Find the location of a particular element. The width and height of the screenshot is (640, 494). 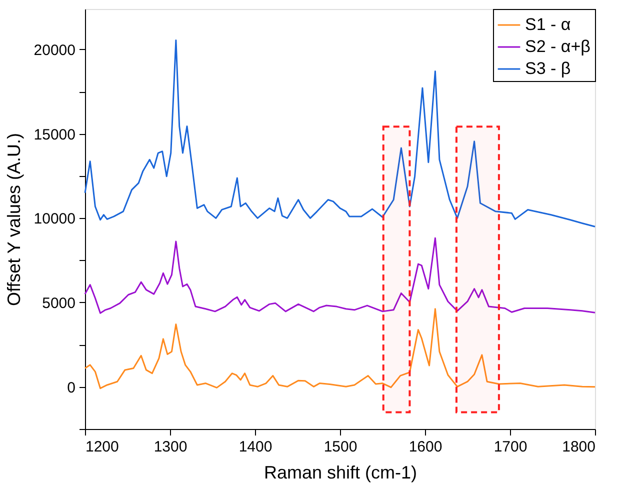

y-tick-label: 5000 is located at coordinates (59, 303).